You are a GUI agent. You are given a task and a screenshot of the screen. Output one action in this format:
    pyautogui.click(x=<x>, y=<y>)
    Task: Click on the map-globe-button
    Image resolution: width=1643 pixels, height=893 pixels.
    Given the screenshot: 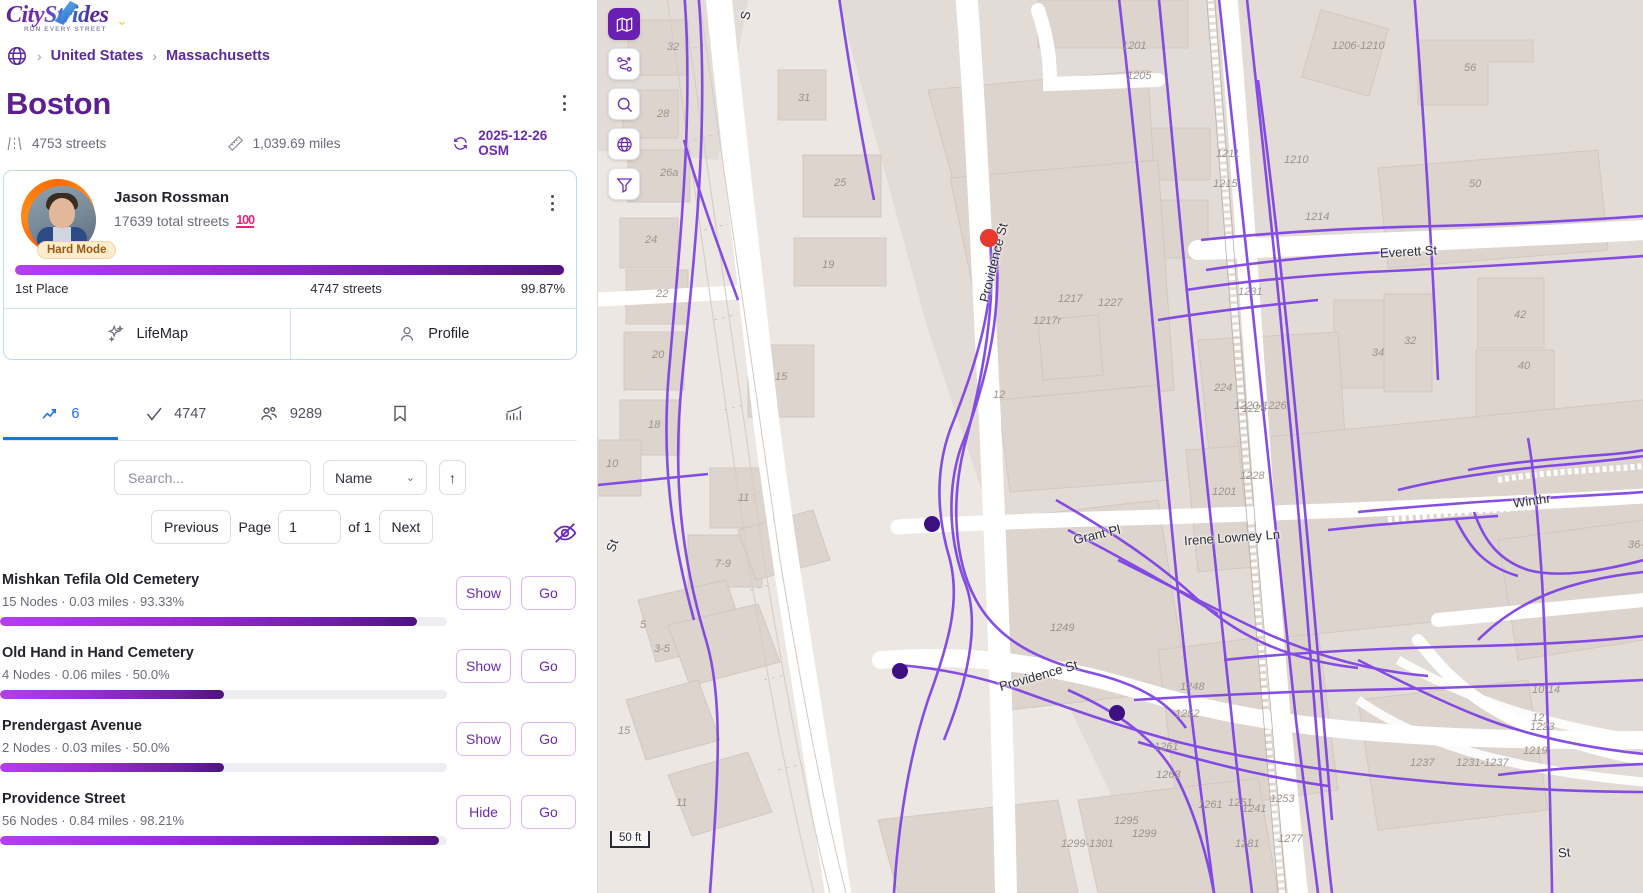 What is the action you would take?
    pyautogui.click(x=624, y=144)
    